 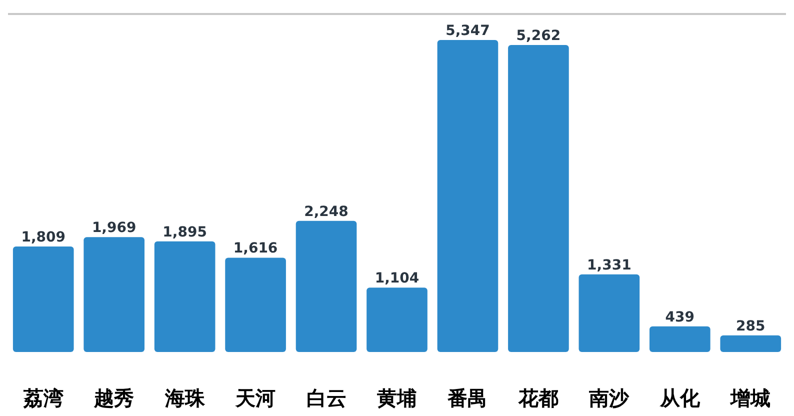 I want to click on x-tick-label: 白云, so click(x=326, y=398).